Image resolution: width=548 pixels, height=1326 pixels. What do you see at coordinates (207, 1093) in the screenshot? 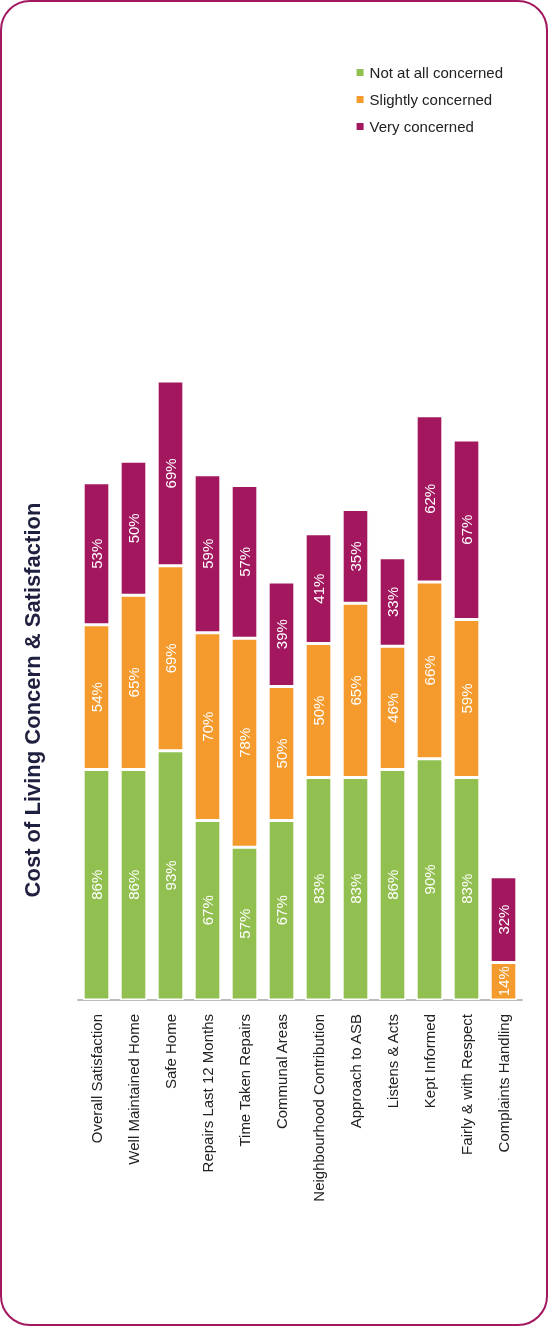
I see `x-tick-label: Repairs Last 12 Months` at bounding box center [207, 1093].